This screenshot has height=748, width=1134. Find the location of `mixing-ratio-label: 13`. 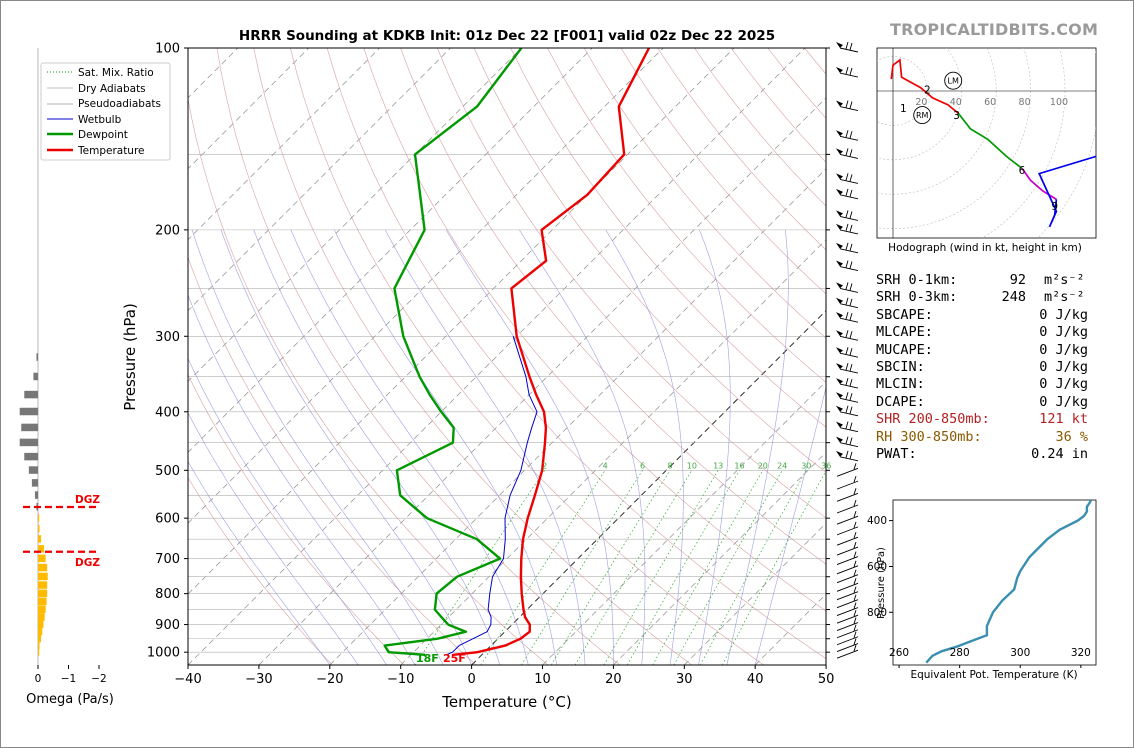

mixing-ratio-label: 13 is located at coordinates (718, 465).